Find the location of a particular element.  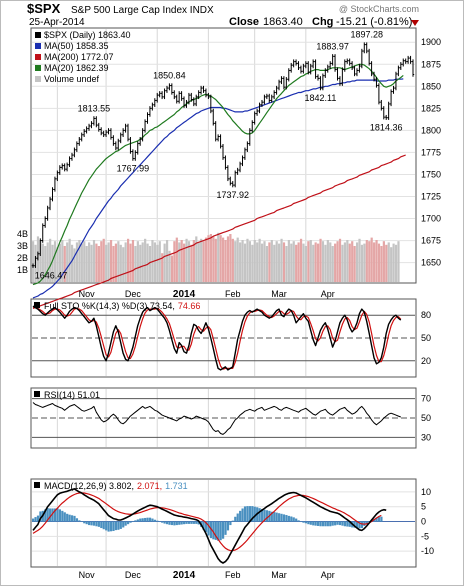

price-tick-label: 1825 is located at coordinates (431, 108).